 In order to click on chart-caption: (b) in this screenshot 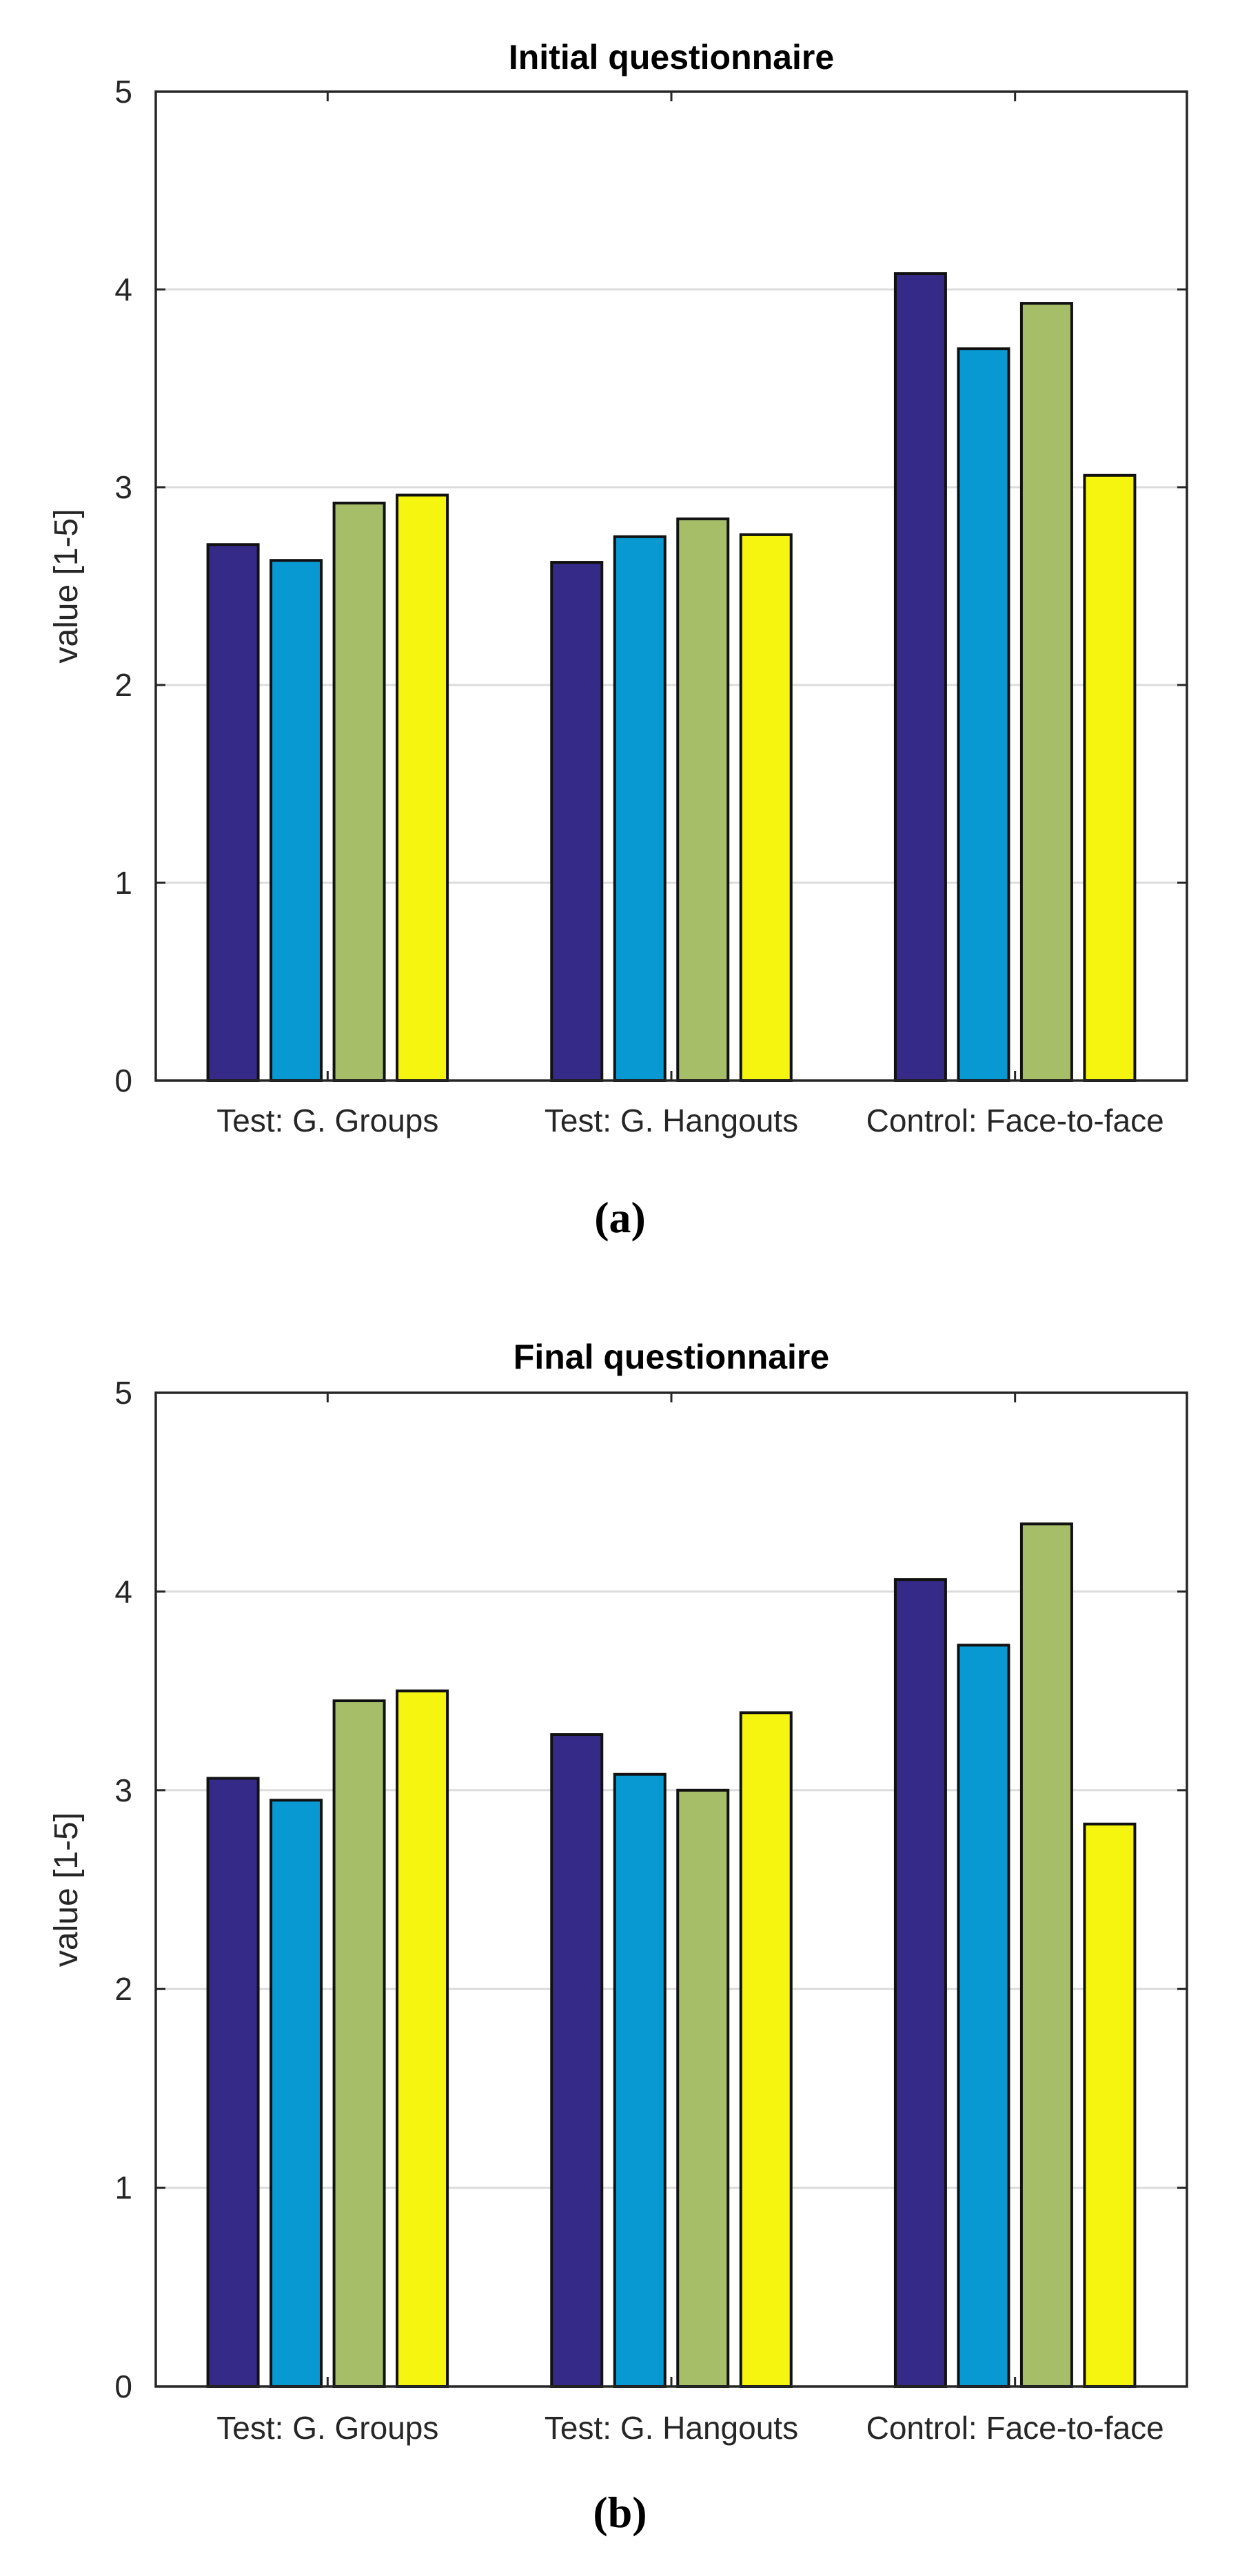, I will do `click(620, 2512)`.